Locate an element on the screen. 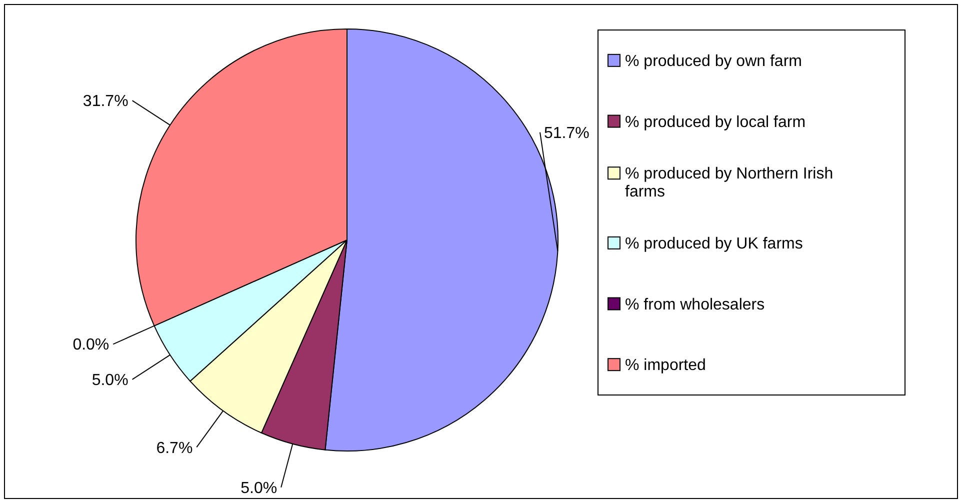  legend-label: % imported is located at coordinates (665, 365).